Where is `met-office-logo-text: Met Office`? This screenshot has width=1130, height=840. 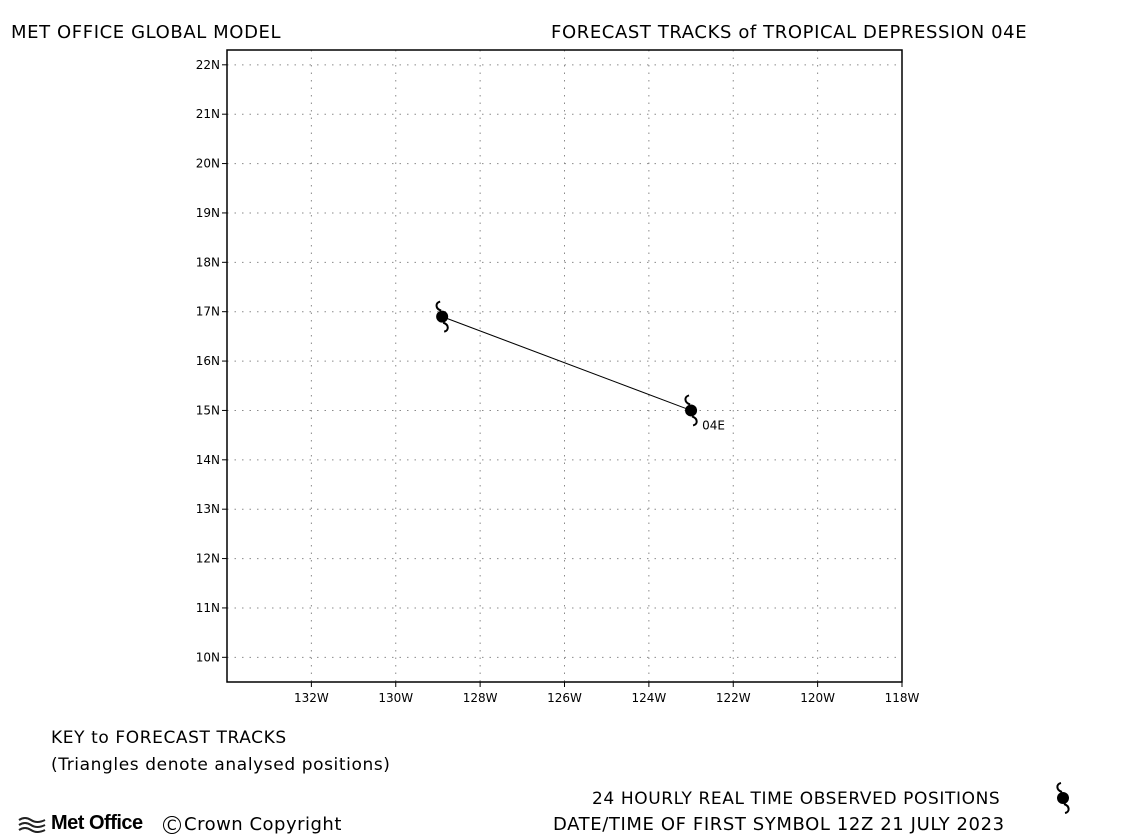 met-office-logo-text: Met Office is located at coordinates (97, 823).